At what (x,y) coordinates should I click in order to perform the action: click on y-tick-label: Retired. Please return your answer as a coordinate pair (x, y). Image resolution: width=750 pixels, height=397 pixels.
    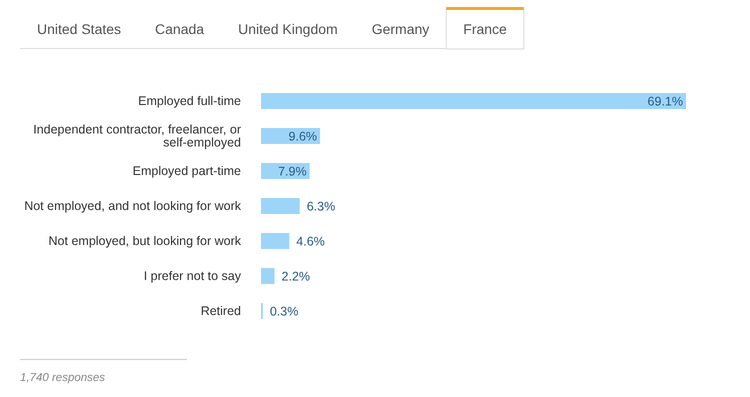
    Looking at the image, I should click on (221, 311).